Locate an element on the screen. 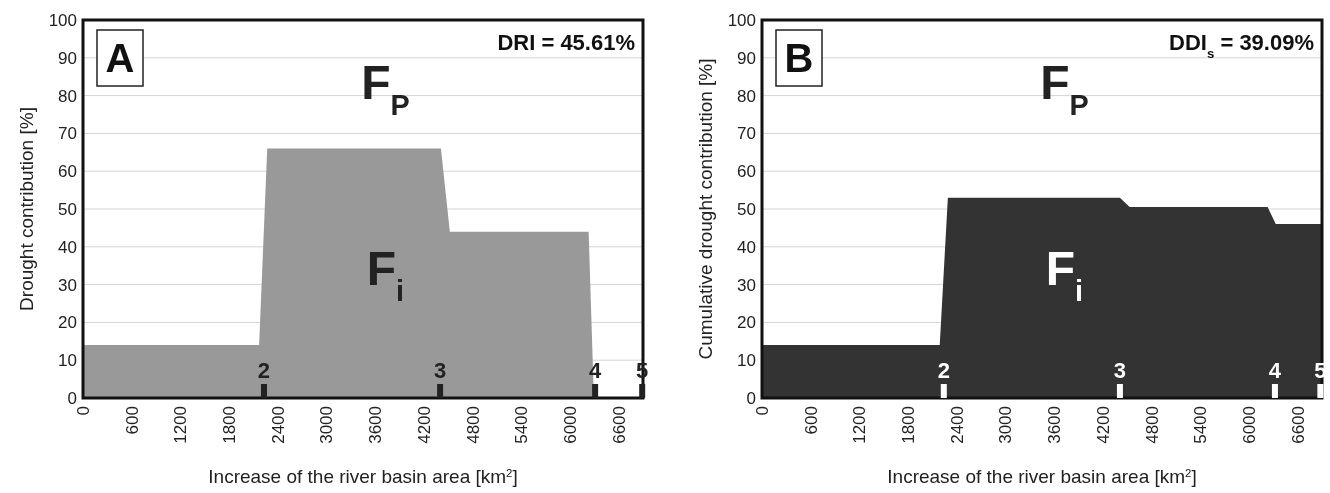 This screenshot has height=493, width=1330. annotation: A is located at coordinates (120, 58).